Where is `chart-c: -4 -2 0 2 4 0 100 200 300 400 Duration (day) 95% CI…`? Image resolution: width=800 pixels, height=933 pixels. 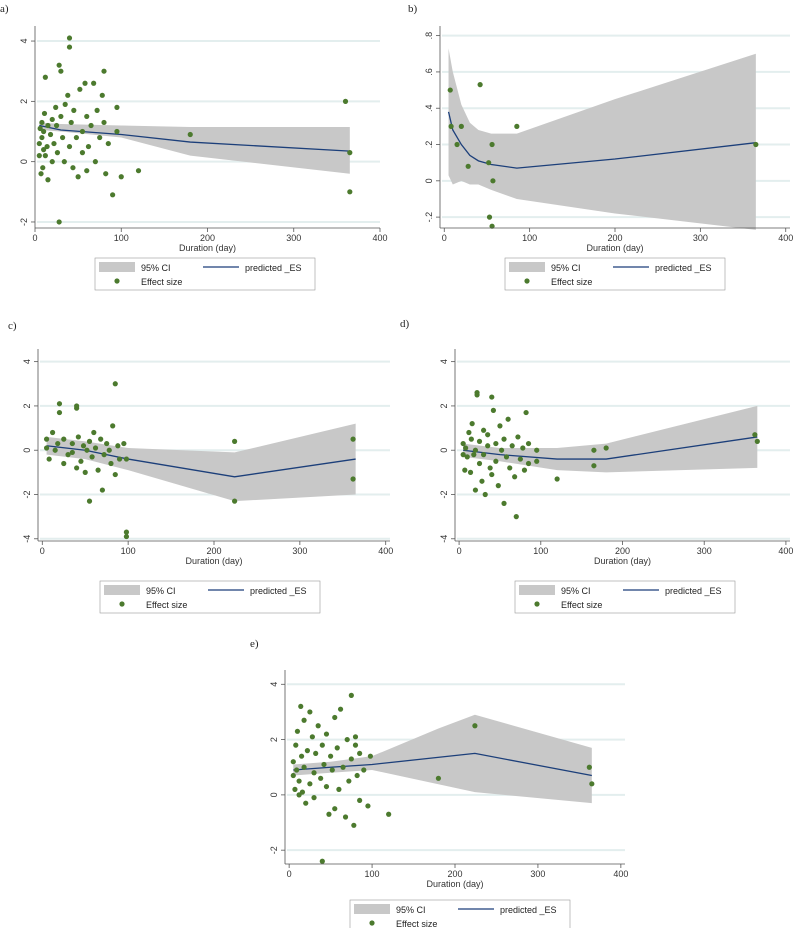
chart-c: -4 -2 0 2 4 0 100 200 300 400 Duration (day) 95% CI… is located at coordinates (207, 481).